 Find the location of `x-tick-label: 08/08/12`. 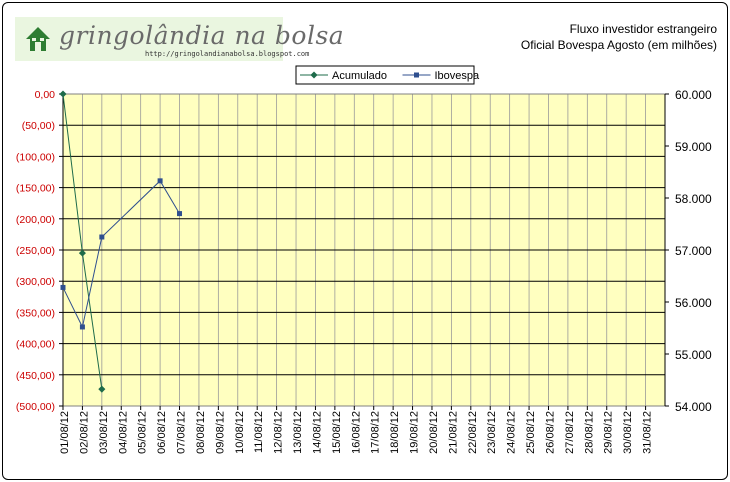

x-tick-label: 08/08/12 is located at coordinates (201, 432).